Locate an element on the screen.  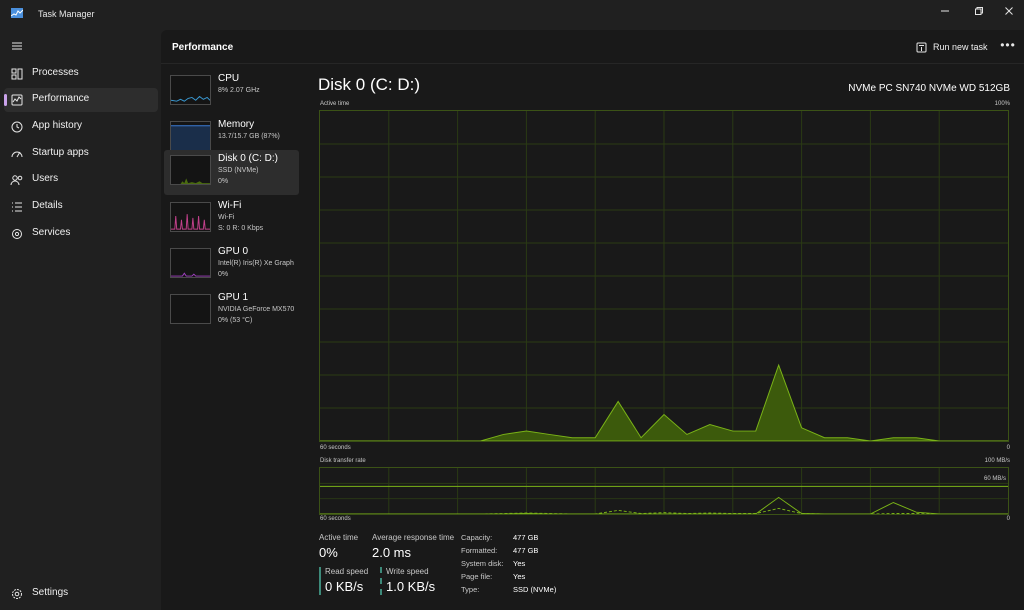
sidebar-item-details: Details is located at coordinates (81, 207).